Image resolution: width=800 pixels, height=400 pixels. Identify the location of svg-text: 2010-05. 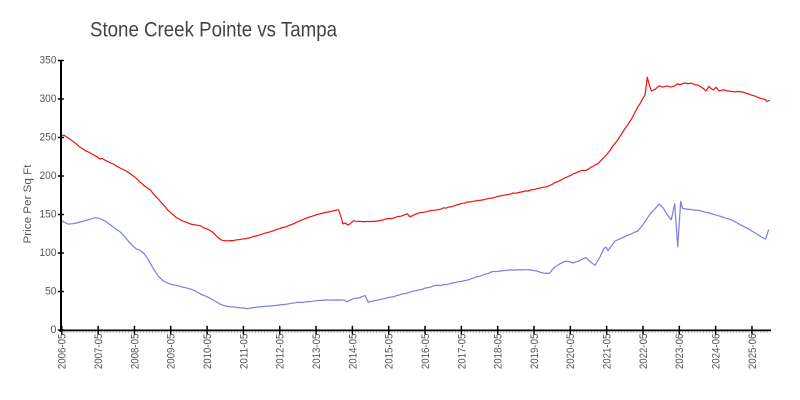
(208, 352).